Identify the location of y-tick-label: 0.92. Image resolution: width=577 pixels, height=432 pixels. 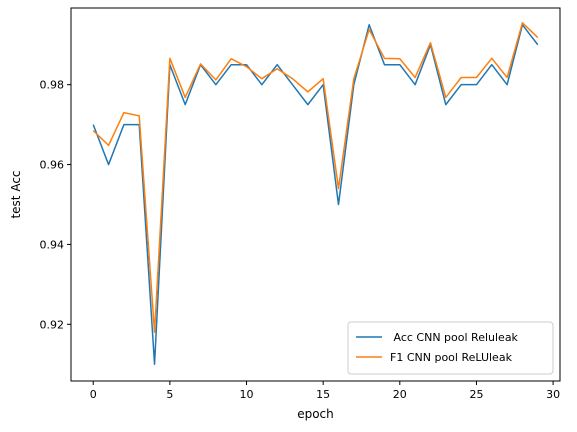
(52, 324).